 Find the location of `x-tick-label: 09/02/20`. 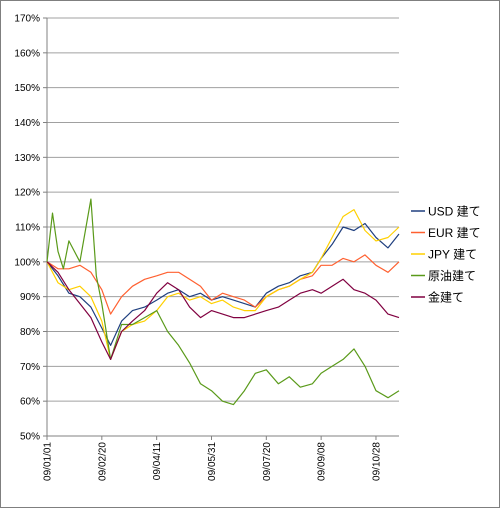

x-tick-label: 09/02/20 is located at coordinates (102, 461).